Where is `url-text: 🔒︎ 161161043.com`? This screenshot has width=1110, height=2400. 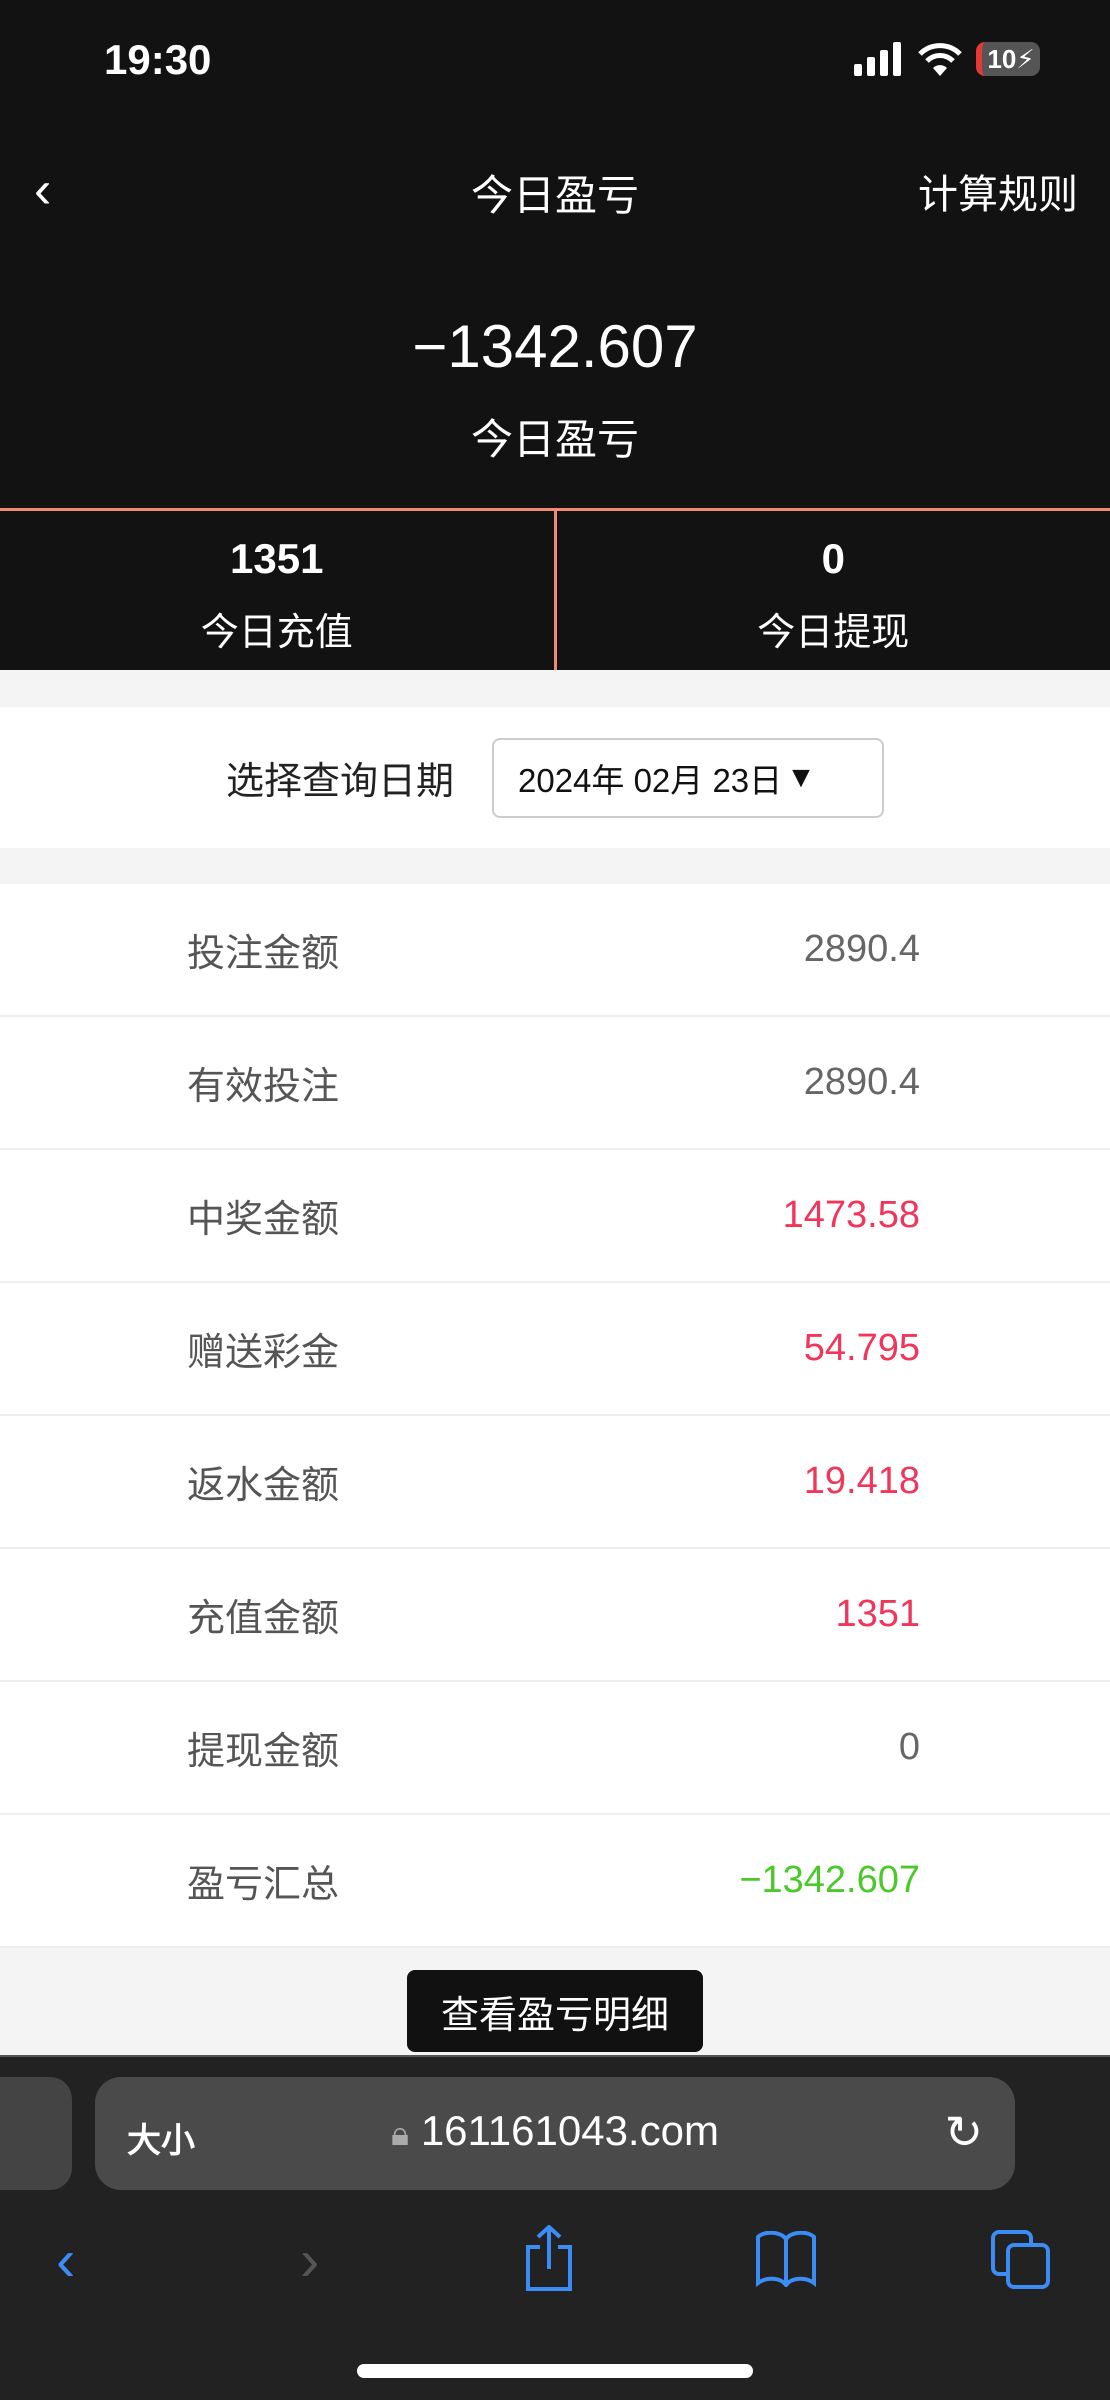
url-text: 🔒︎ 161161043.com is located at coordinates (555, 2131).